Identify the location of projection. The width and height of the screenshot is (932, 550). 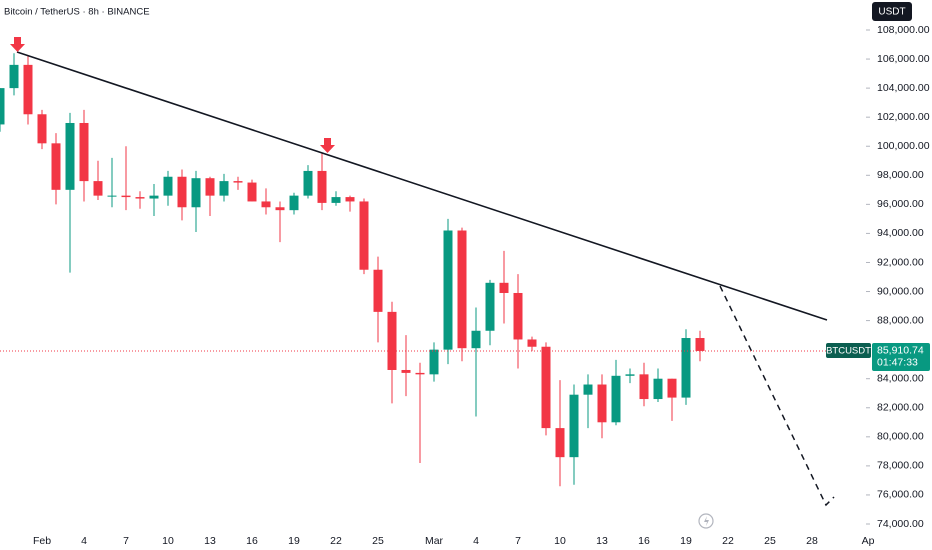
(777, 396).